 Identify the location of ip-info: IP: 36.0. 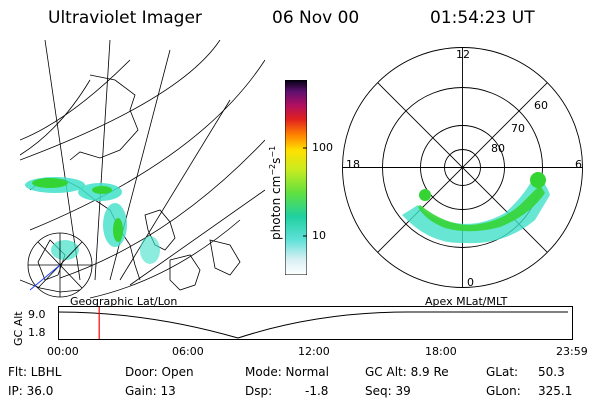
(31, 391).